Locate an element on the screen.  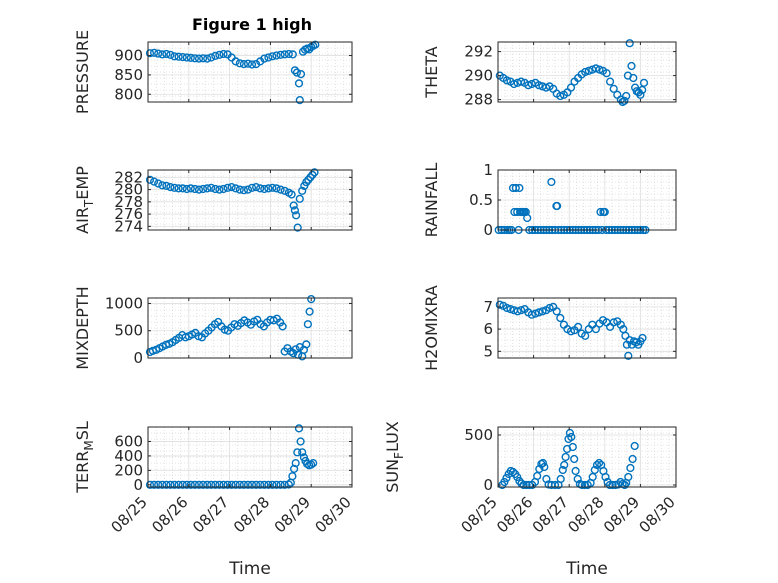
axes-box is located at coordinates (250, 72).